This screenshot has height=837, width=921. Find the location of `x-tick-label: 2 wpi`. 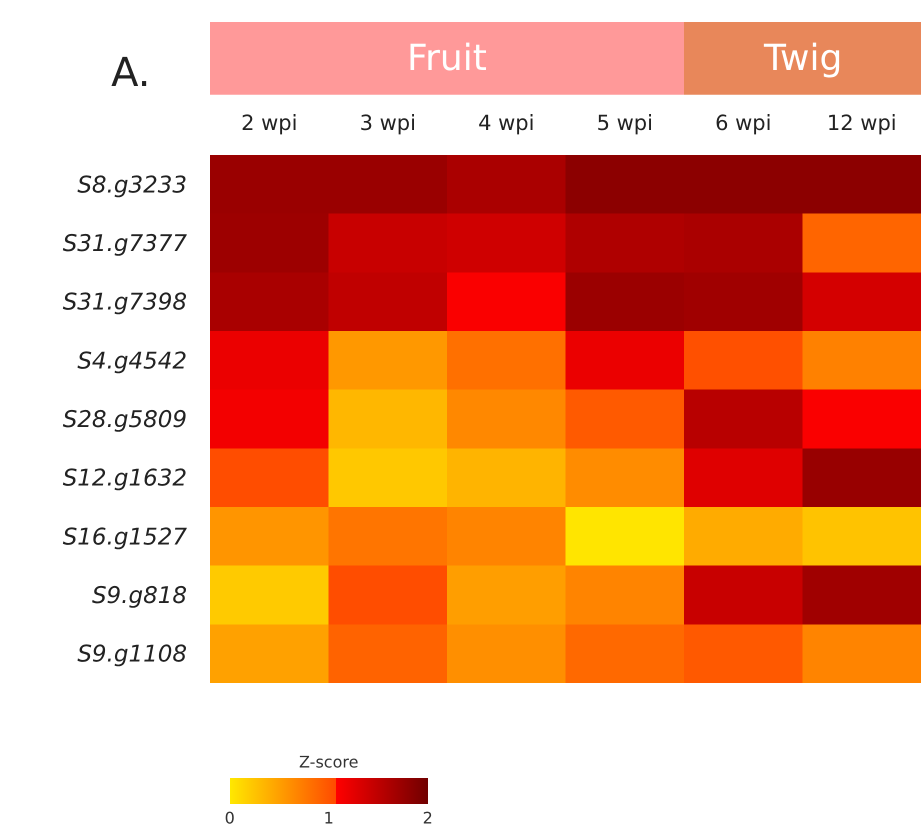

x-tick-label: 2 wpi is located at coordinates (269, 122).